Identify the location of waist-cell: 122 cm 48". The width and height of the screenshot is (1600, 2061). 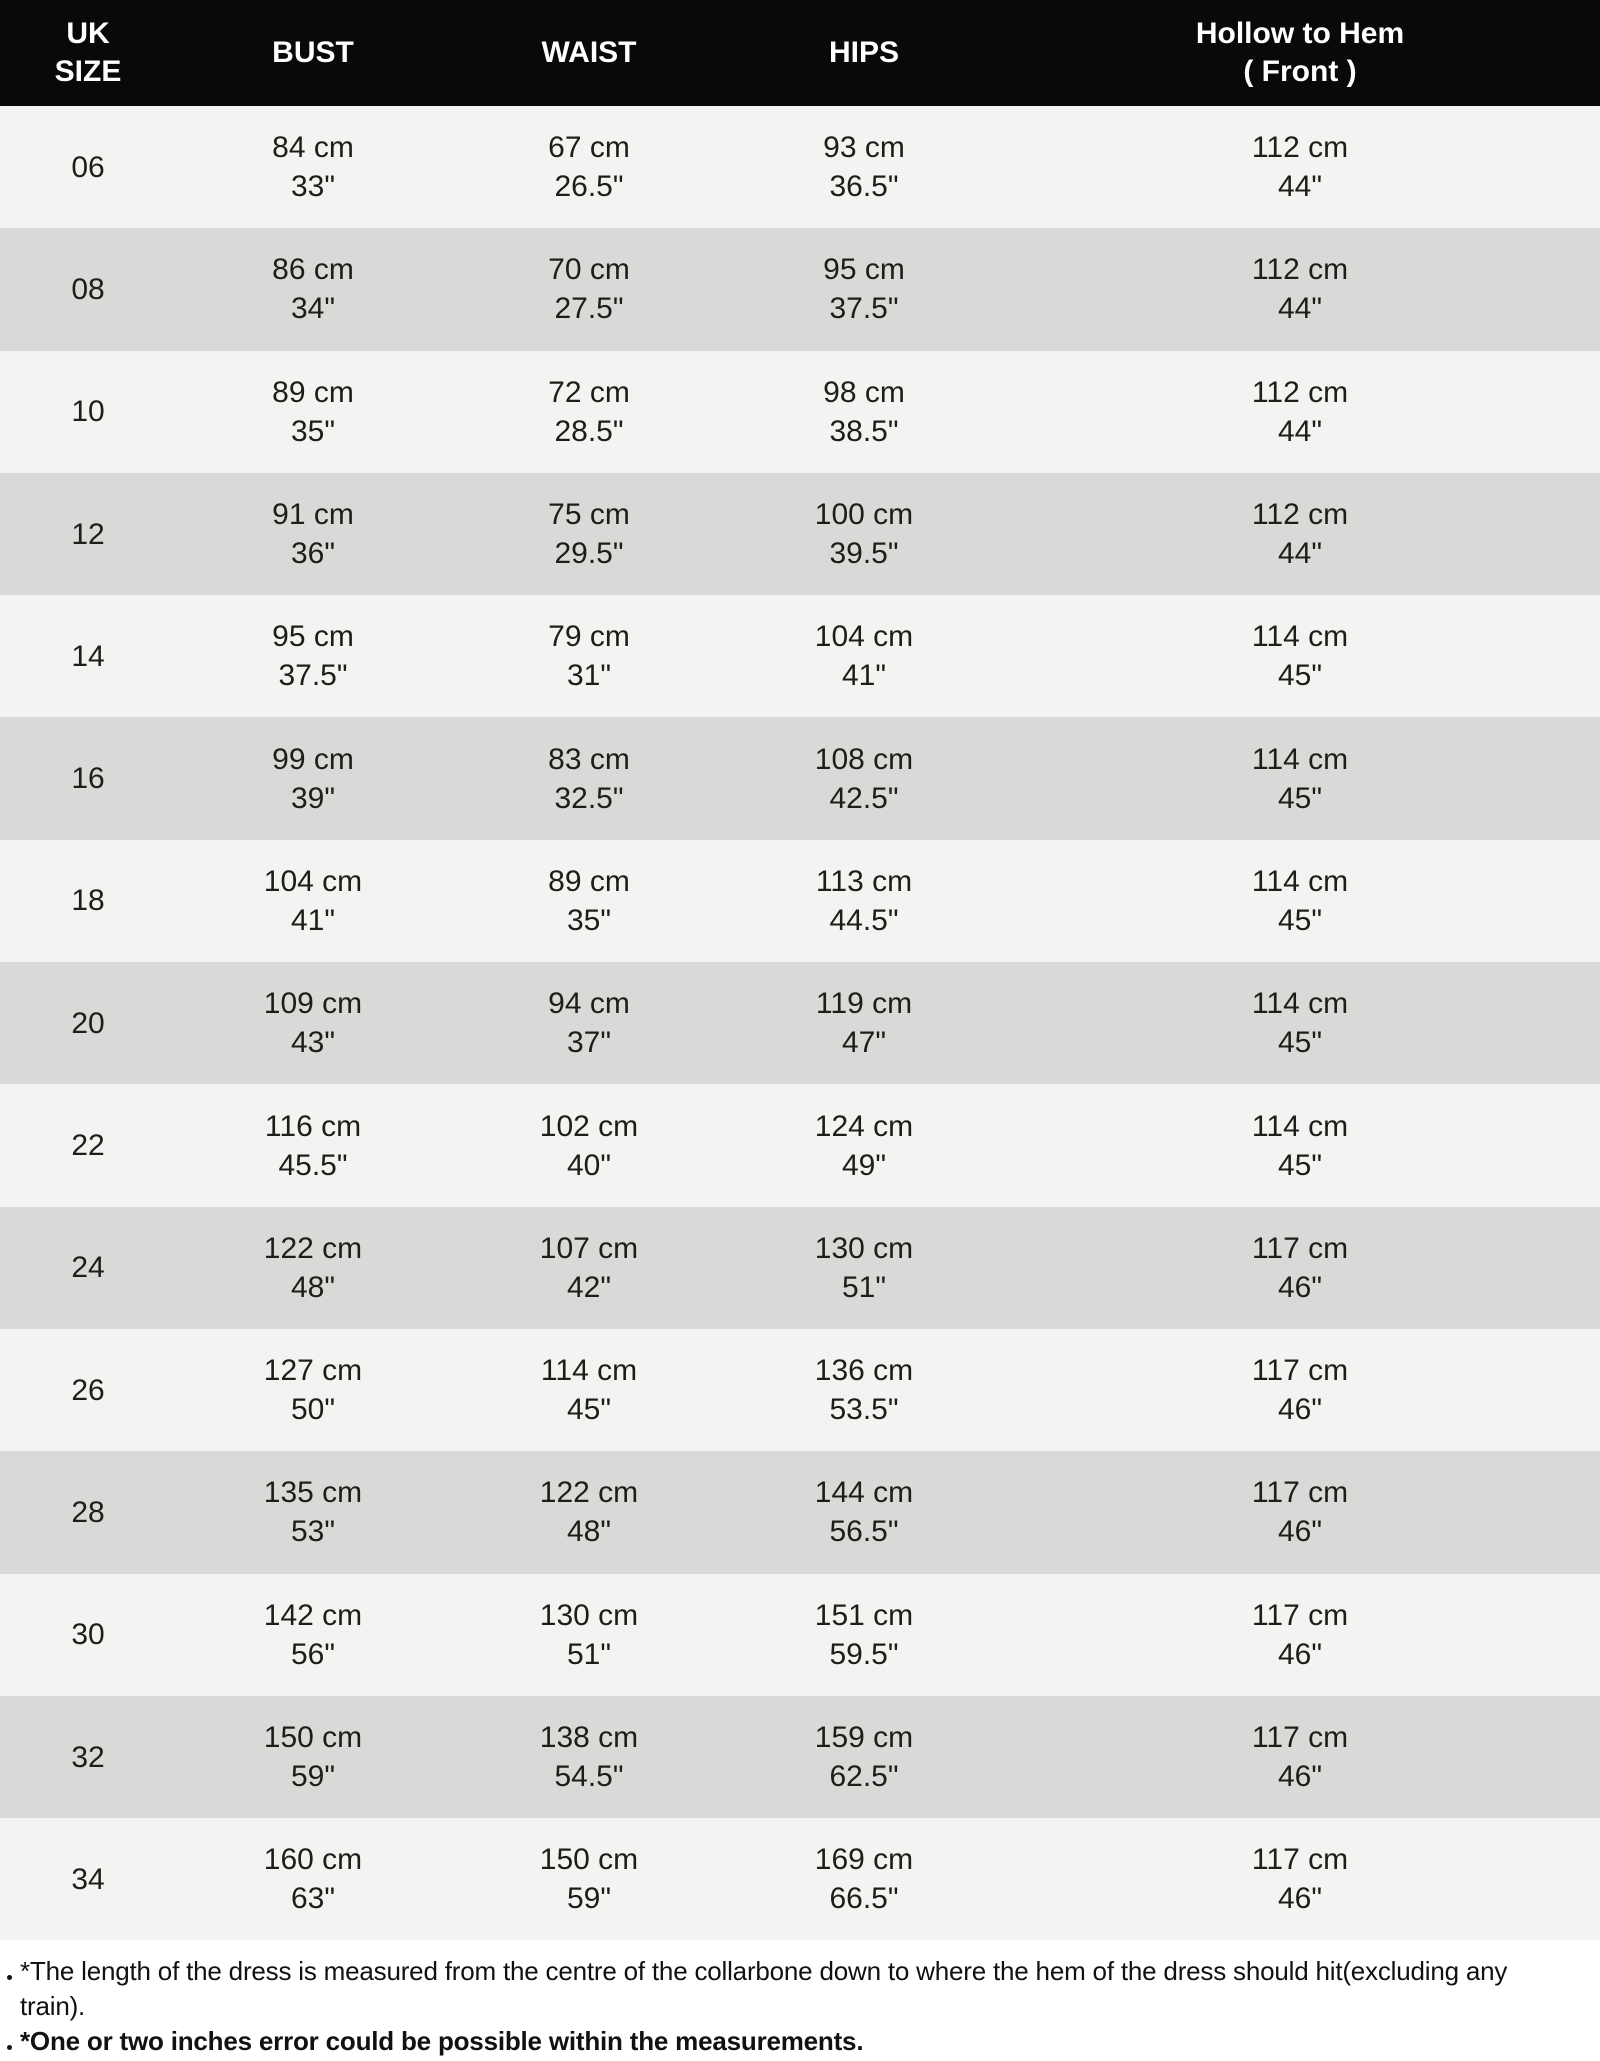
(589, 1512).